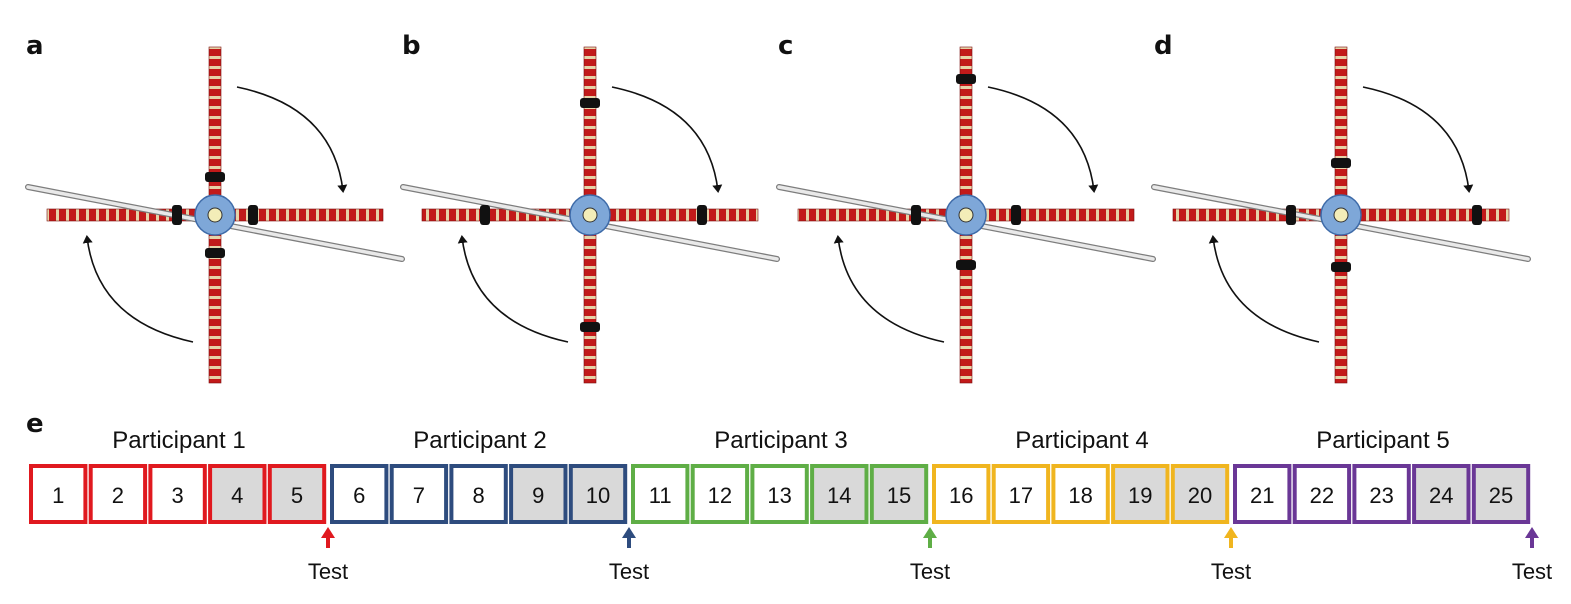 This screenshot has width=1571, height=604. What do you see at coordinates (35, 46) in the screenshot?
I see `panel-label: a` at bounding box center [35, 46].